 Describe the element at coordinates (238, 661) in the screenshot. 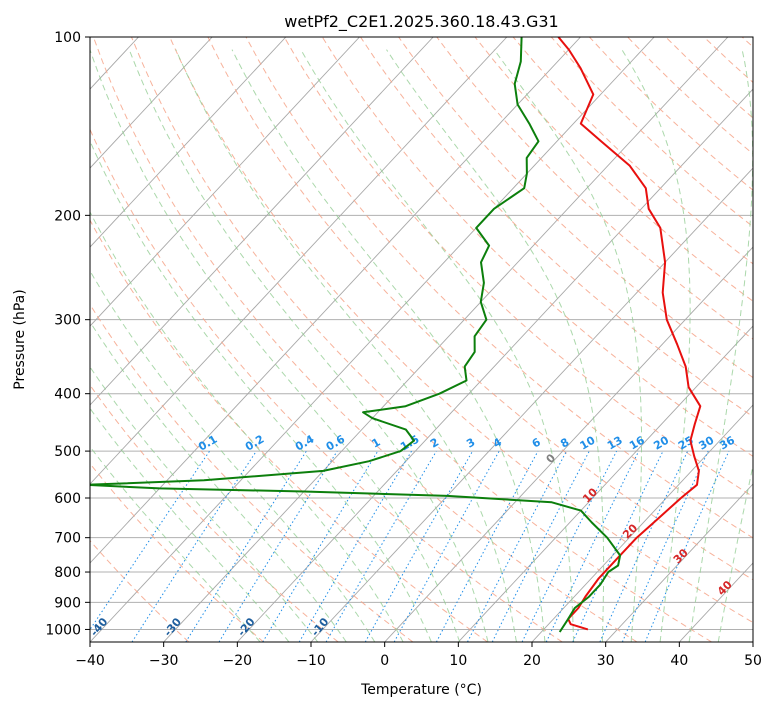

I see `x-tick-label: −20` at that location.